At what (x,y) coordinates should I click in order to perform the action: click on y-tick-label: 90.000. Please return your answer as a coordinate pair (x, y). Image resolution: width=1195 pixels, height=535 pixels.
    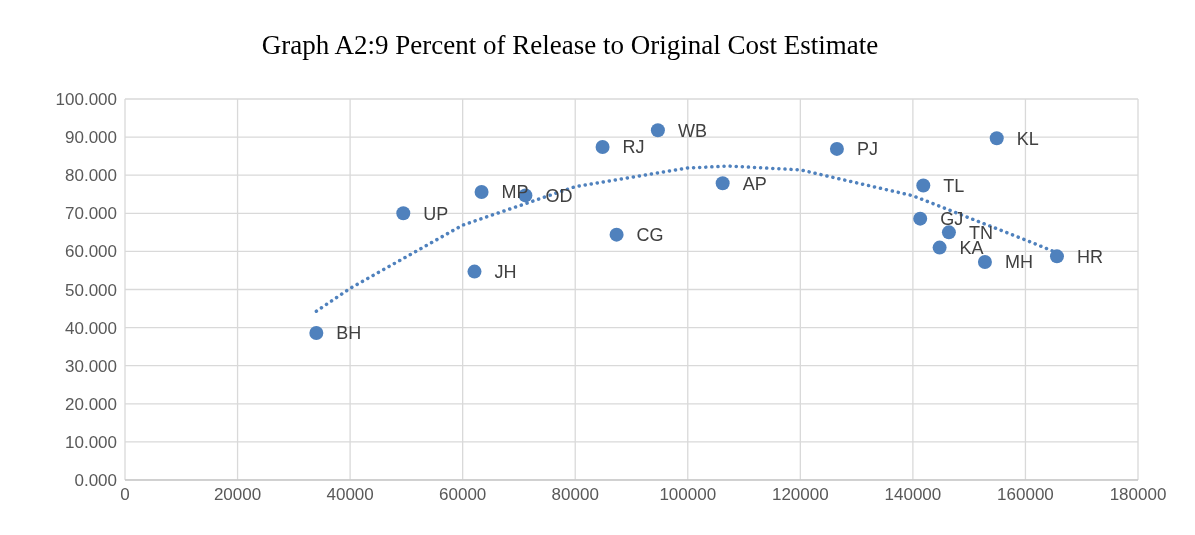
    Looking at the image, I should click on (91, 138).